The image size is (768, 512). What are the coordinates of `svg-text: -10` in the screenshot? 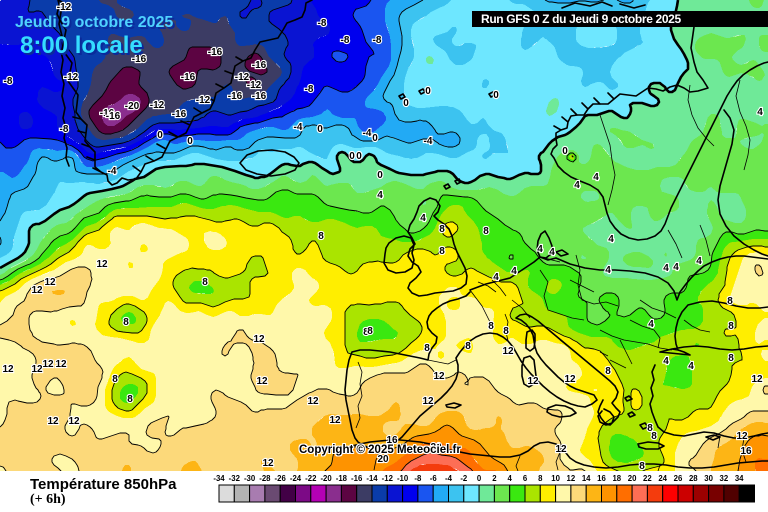 It's located at (403, 478).